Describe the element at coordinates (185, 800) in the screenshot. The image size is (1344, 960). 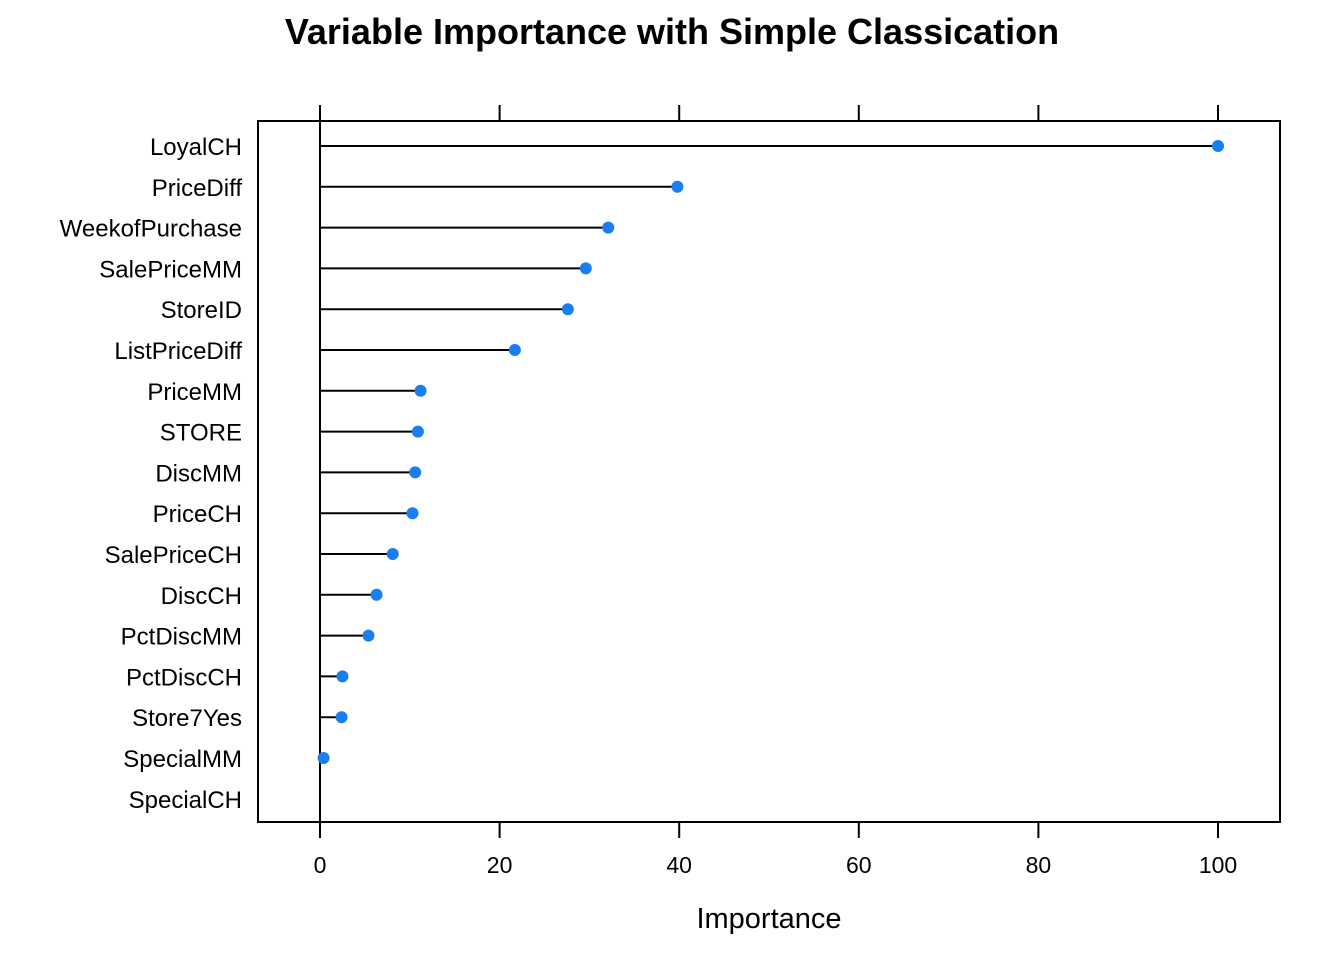
I see `category-label-specialch: SpecialCH` at that location.